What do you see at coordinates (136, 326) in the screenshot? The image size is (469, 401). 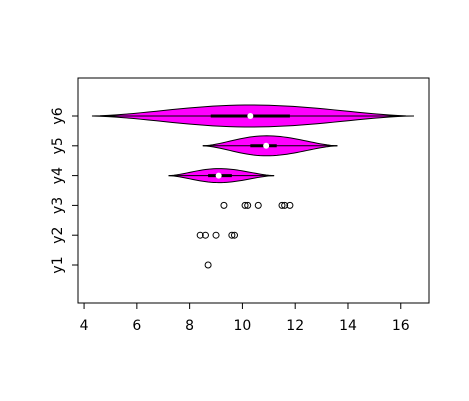 I see `x-tick-label: 6` at bounding box center [136, 326].